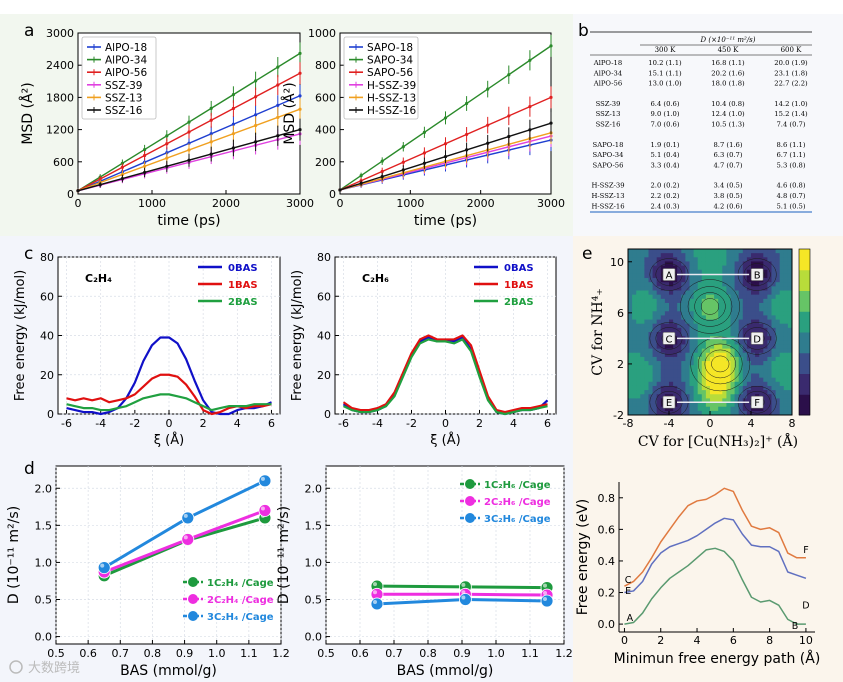 The image size is (843, 682). What do you see at coordinates (669, 339) in the screenshot?
I see `marker-label-C: C` at bounding box center [669, 339].